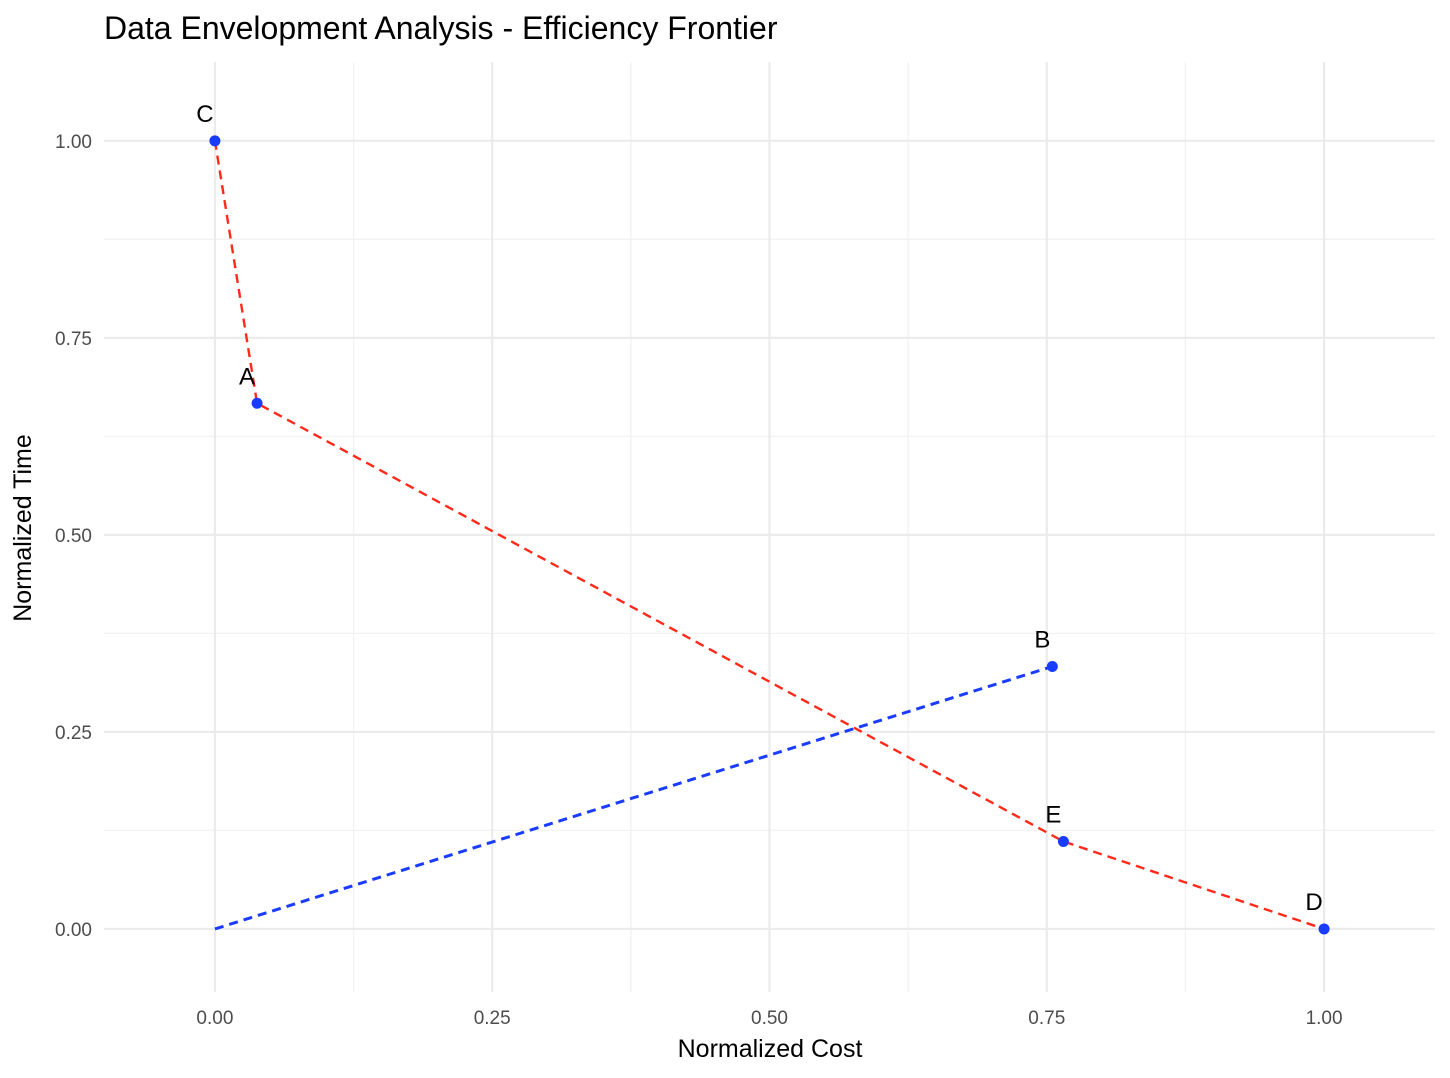 The image size is (1450, 1078). What do you see at coordinates (769, 1018) in the screenshot?
I see `x-tick-label: 0.50` at bounding box center [769, 1018].